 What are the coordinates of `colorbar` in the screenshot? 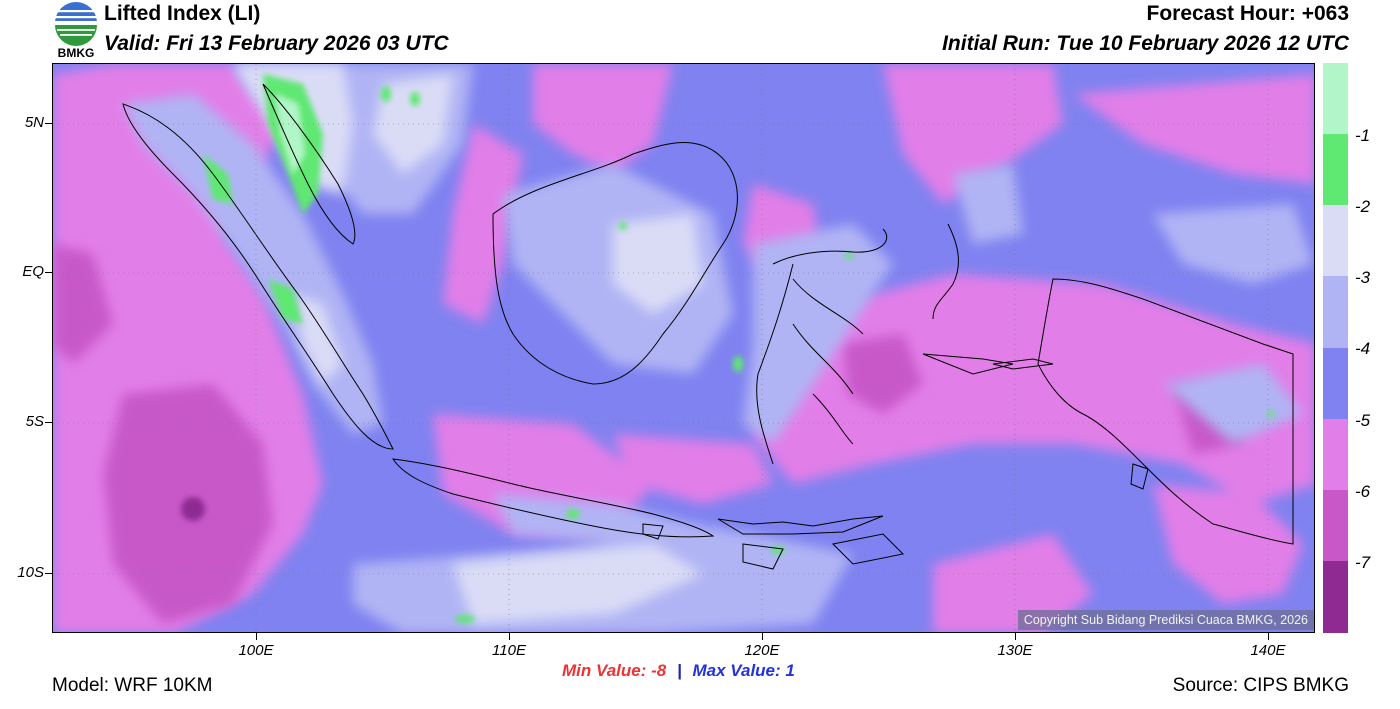 It's located at (1335, 348).